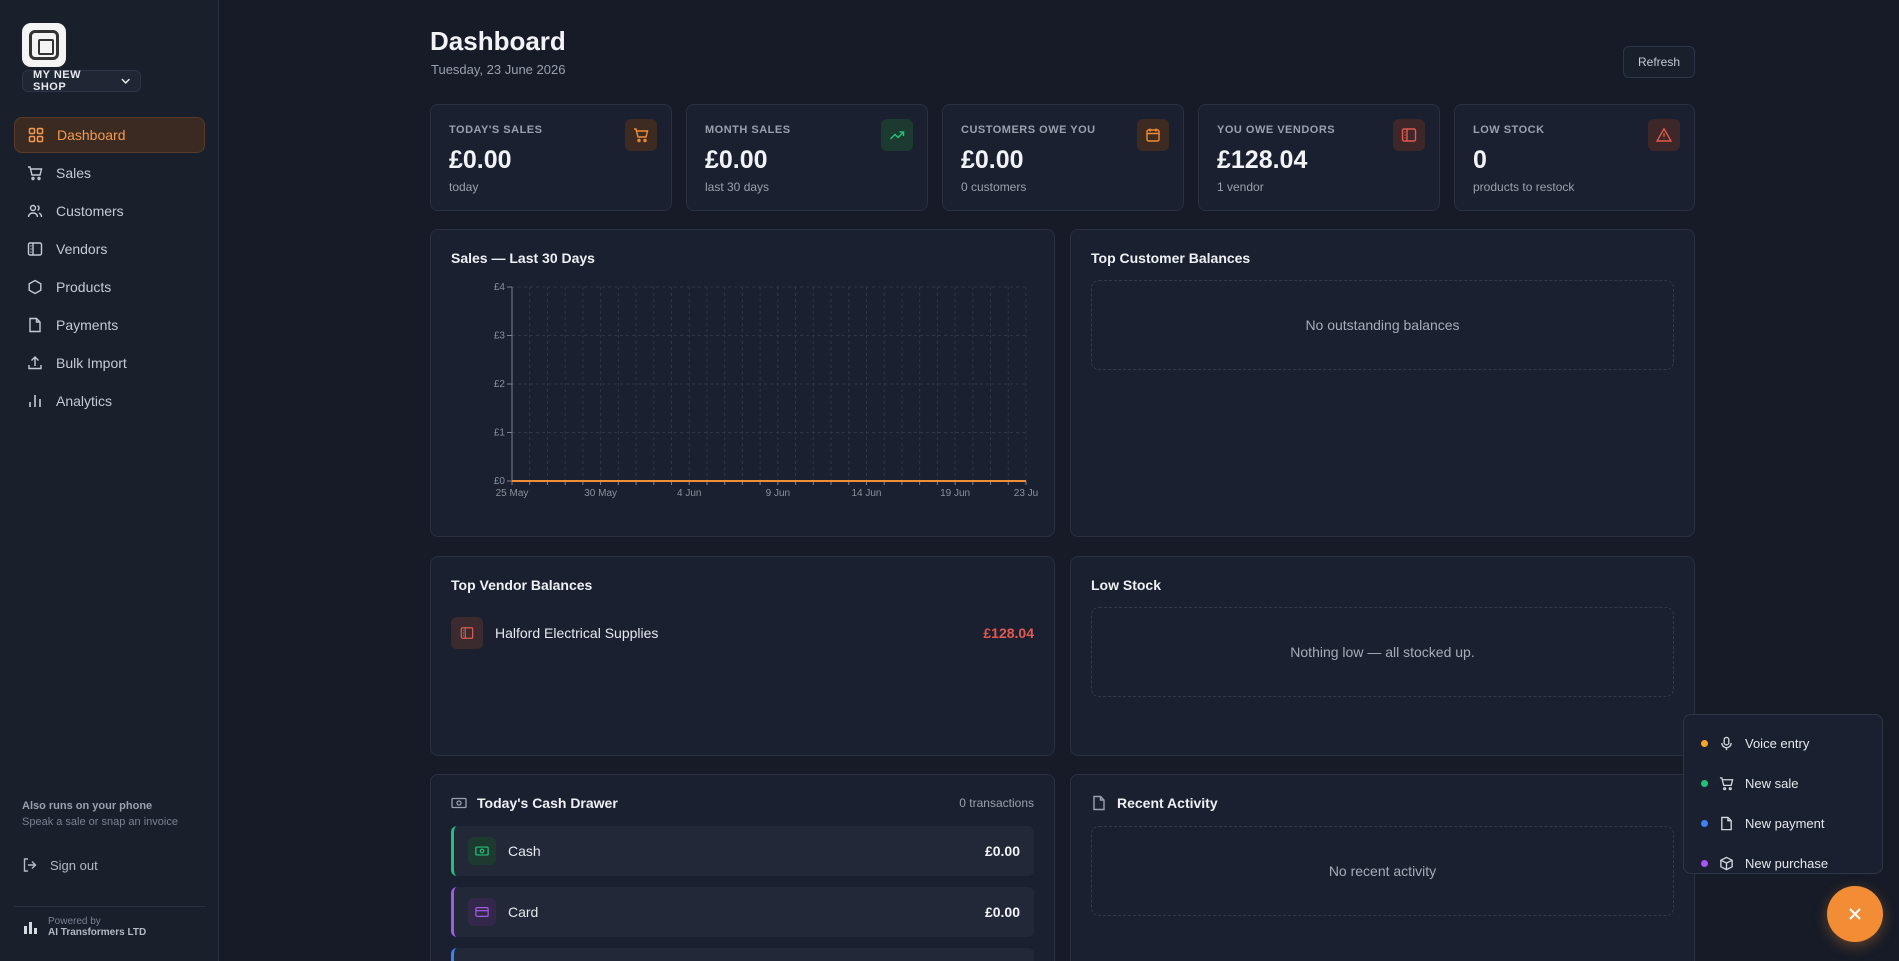 The width and height of the screenshot is (1899, 961). I want to click on stat-subtext: 0 customers, so click(994, 187).